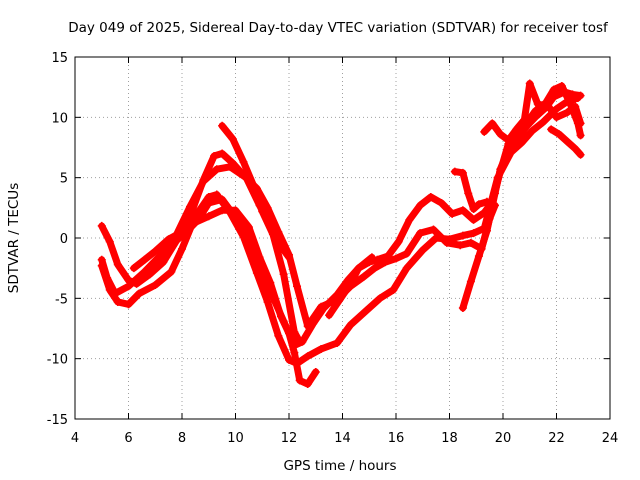  I want to click on x-axis-label: GPS time / hours, so click(339, 466).